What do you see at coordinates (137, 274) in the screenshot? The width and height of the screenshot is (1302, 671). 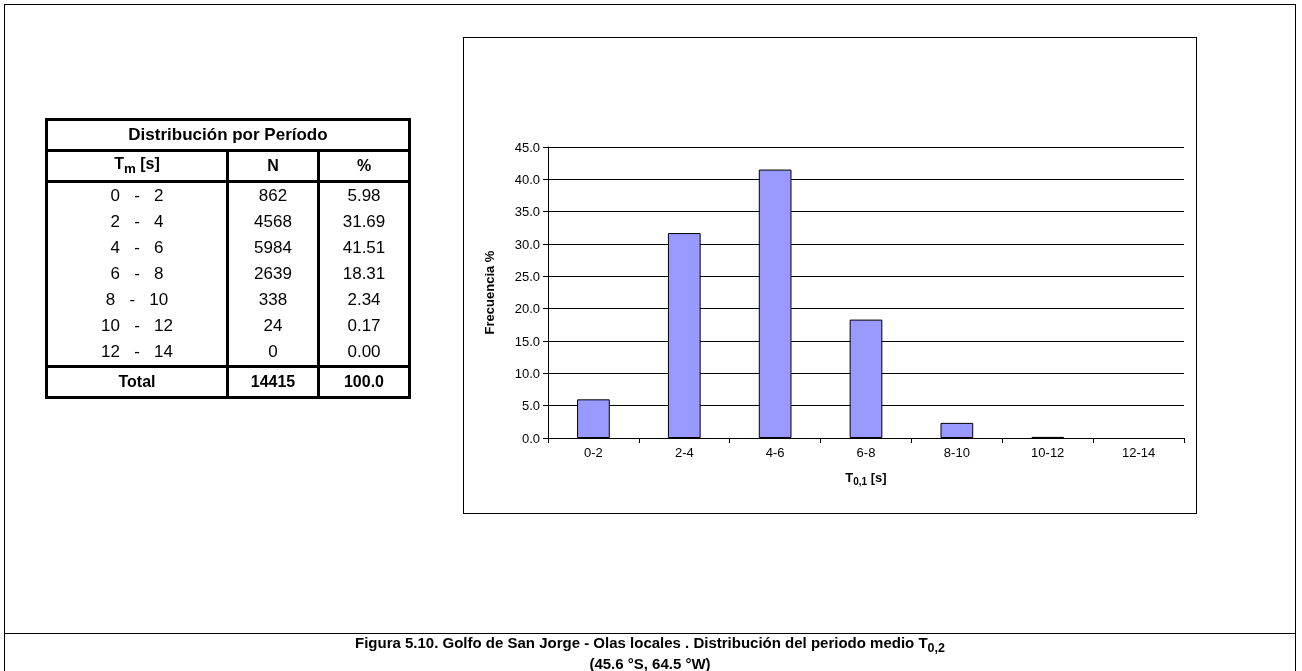 I see `category-label: 6 - 8` at bounding box center [137, 274].